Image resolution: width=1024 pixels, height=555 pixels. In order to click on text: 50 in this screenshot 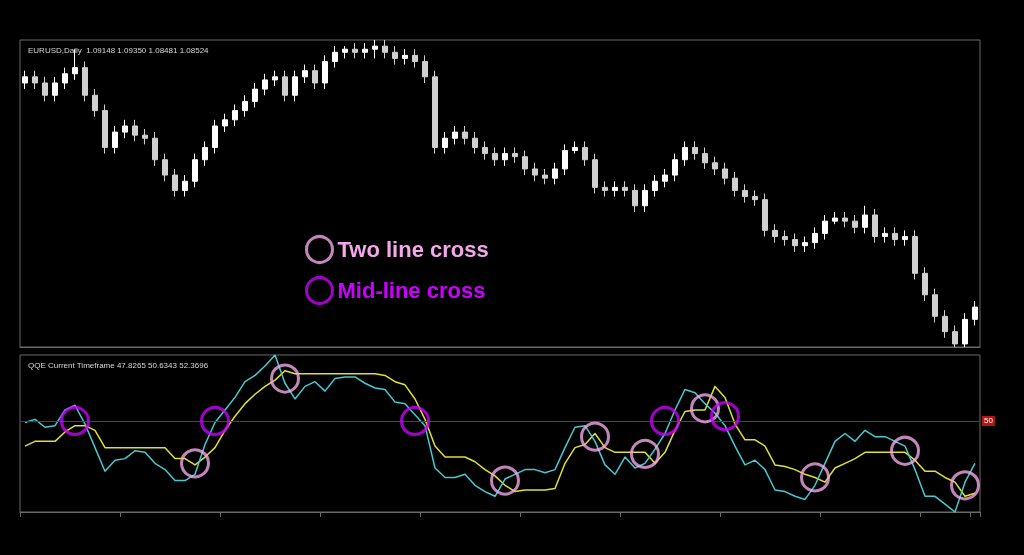, I will do `click(989, 421)`.